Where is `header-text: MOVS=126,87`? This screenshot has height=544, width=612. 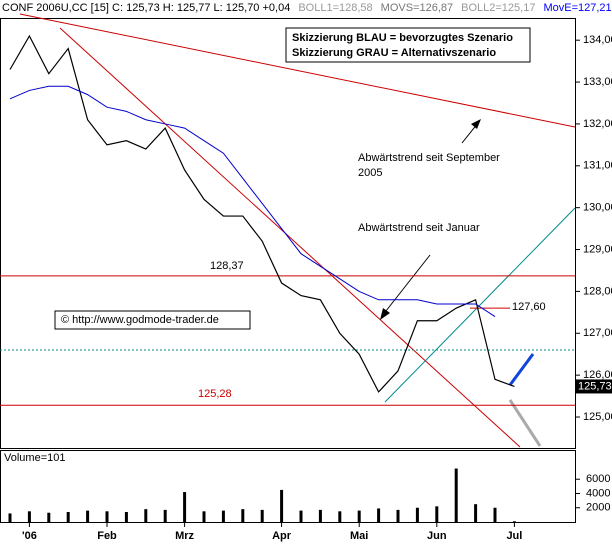 header-text: MOVS=126,87 is located at coordinates (417, 8).